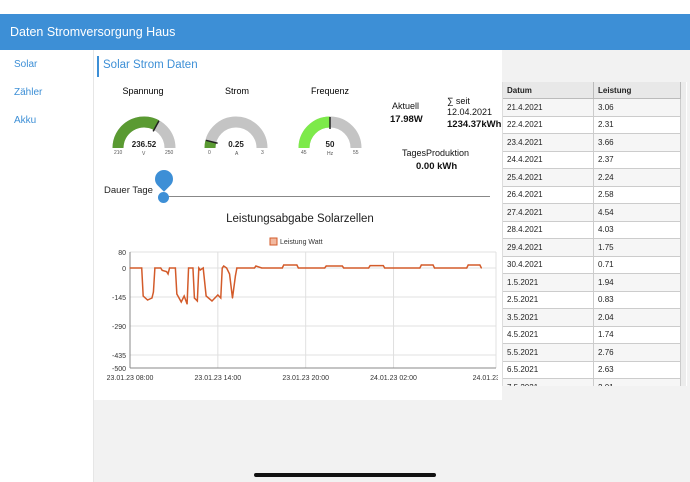 The image size is (690, 482). What do you see at coordinates (119, 356) in the screenshot?
I see `y-tick-label: -435` at bounding box center [119, 356].